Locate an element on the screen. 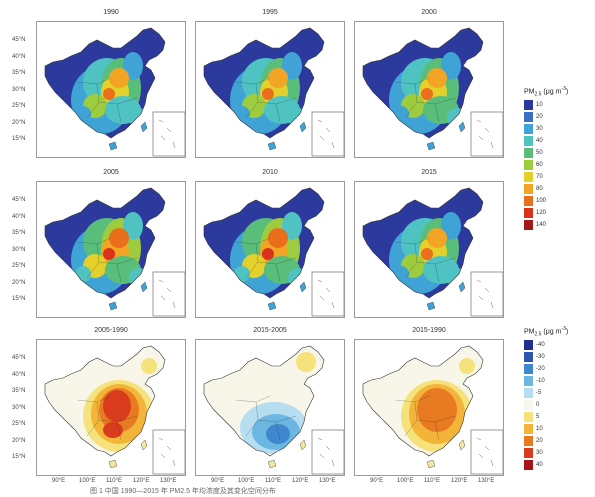  legend-difference-tick-label: -5 is located at coordinates (539, 393).